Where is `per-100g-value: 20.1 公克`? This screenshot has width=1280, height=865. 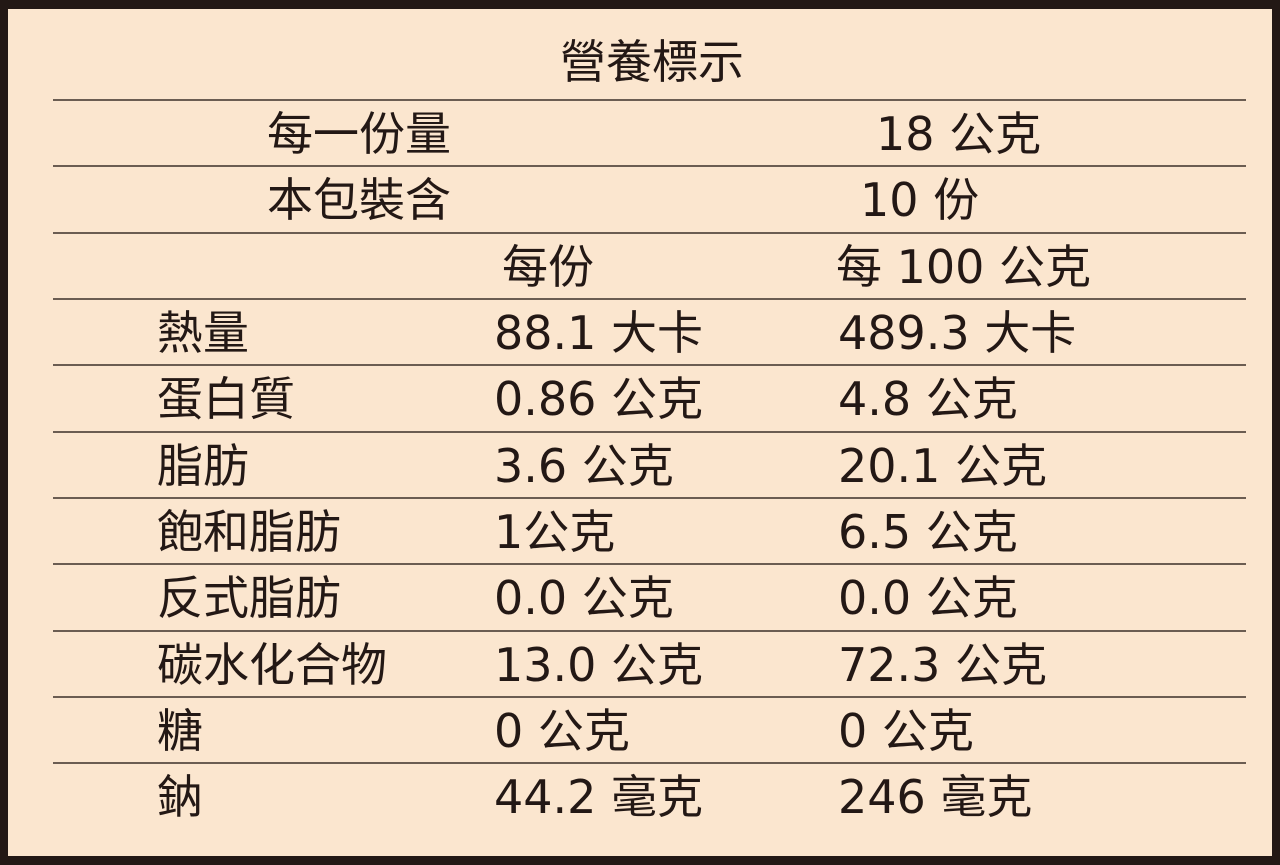
per-100g-value: 20.1 公克 is located at coordinates (943, 465).